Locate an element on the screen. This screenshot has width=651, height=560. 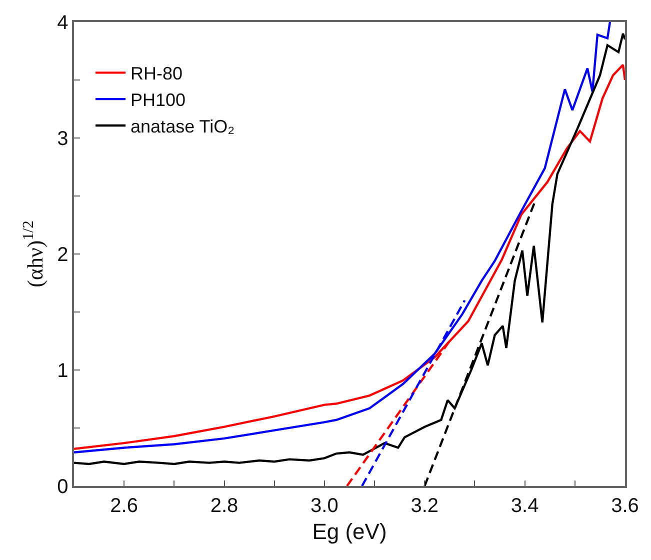
y-tick-label: 4 is located at coordinates (62, 23).